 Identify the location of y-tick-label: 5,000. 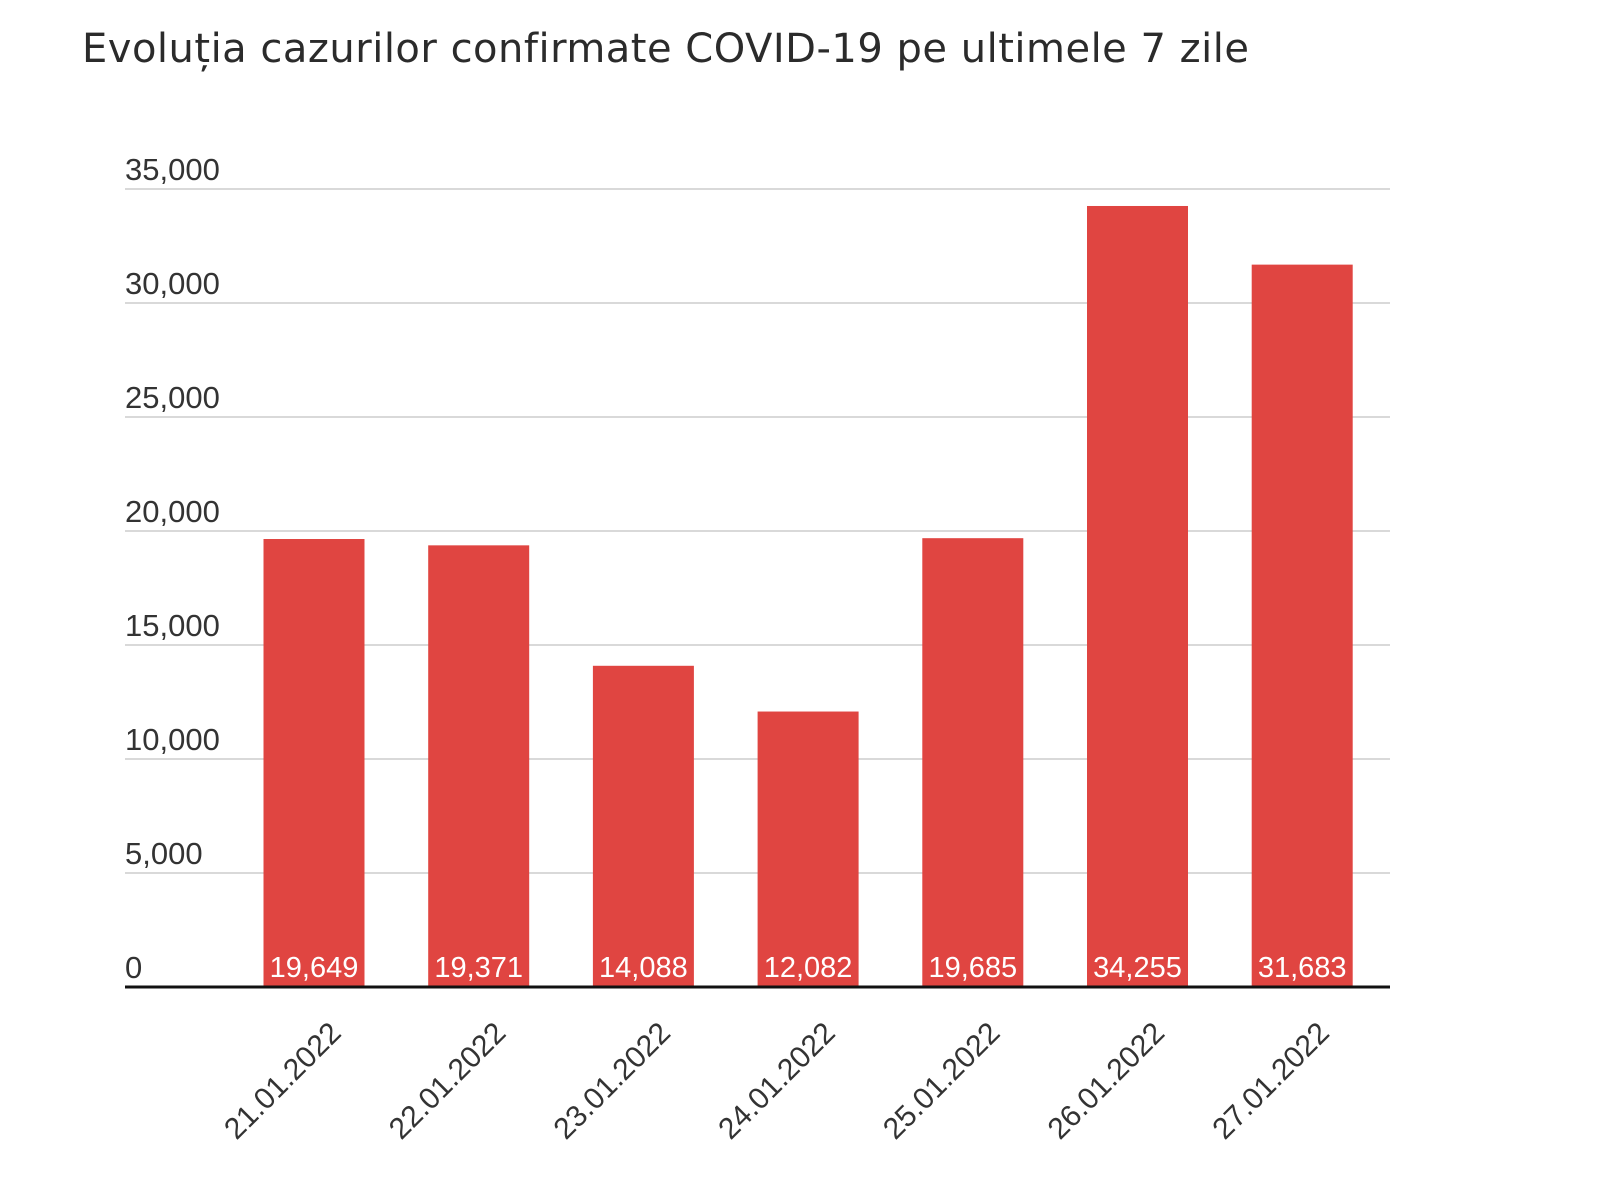
(164, 853).